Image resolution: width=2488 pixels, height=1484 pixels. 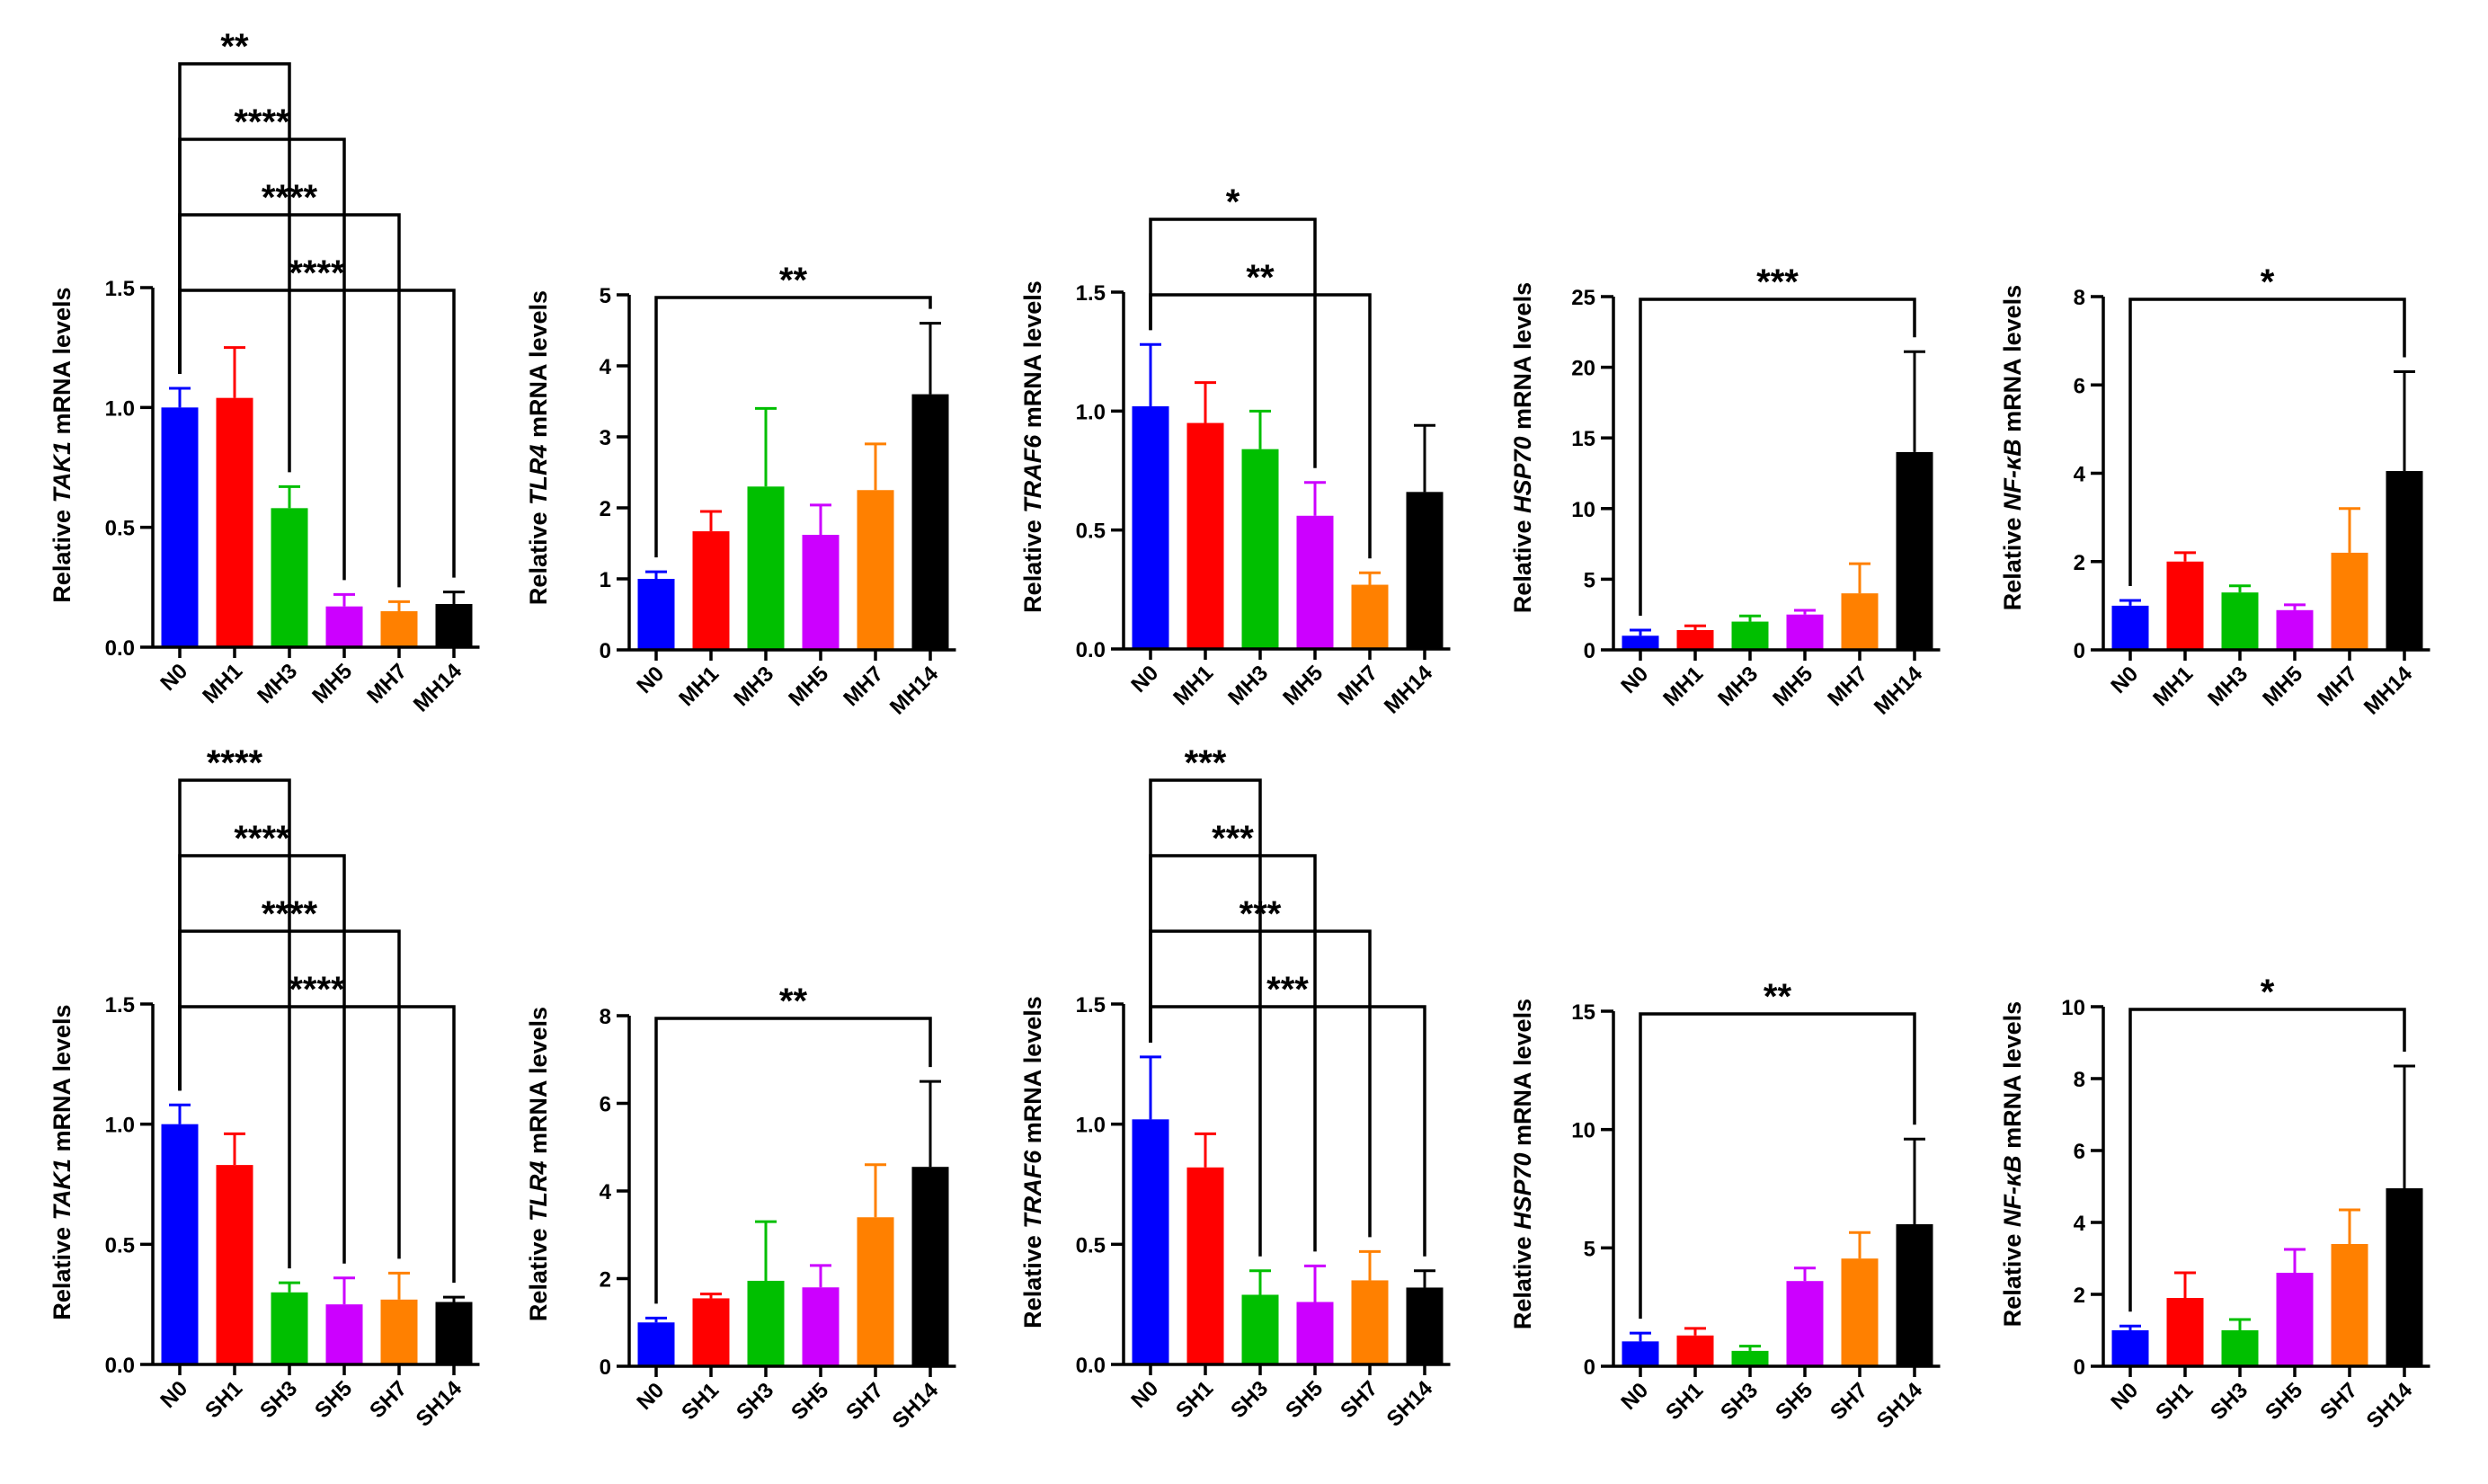 I want to click on x-tick-label: SH5, so click(x=2284, y=1401).